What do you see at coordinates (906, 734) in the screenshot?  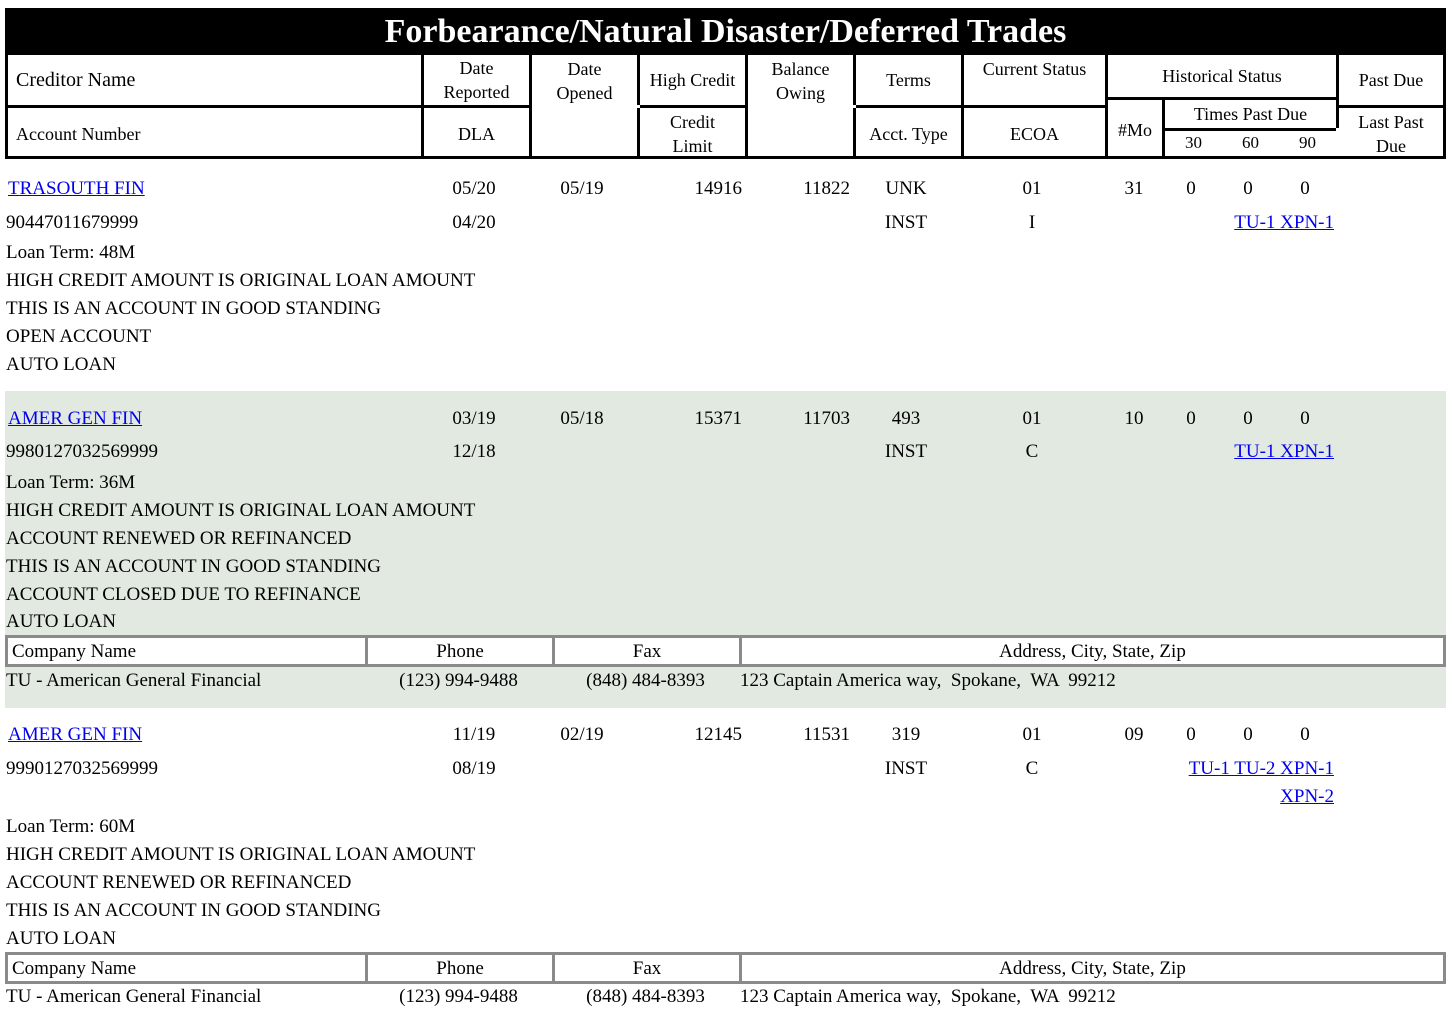 I see `terms: 319` at bounding box center [906, 734].